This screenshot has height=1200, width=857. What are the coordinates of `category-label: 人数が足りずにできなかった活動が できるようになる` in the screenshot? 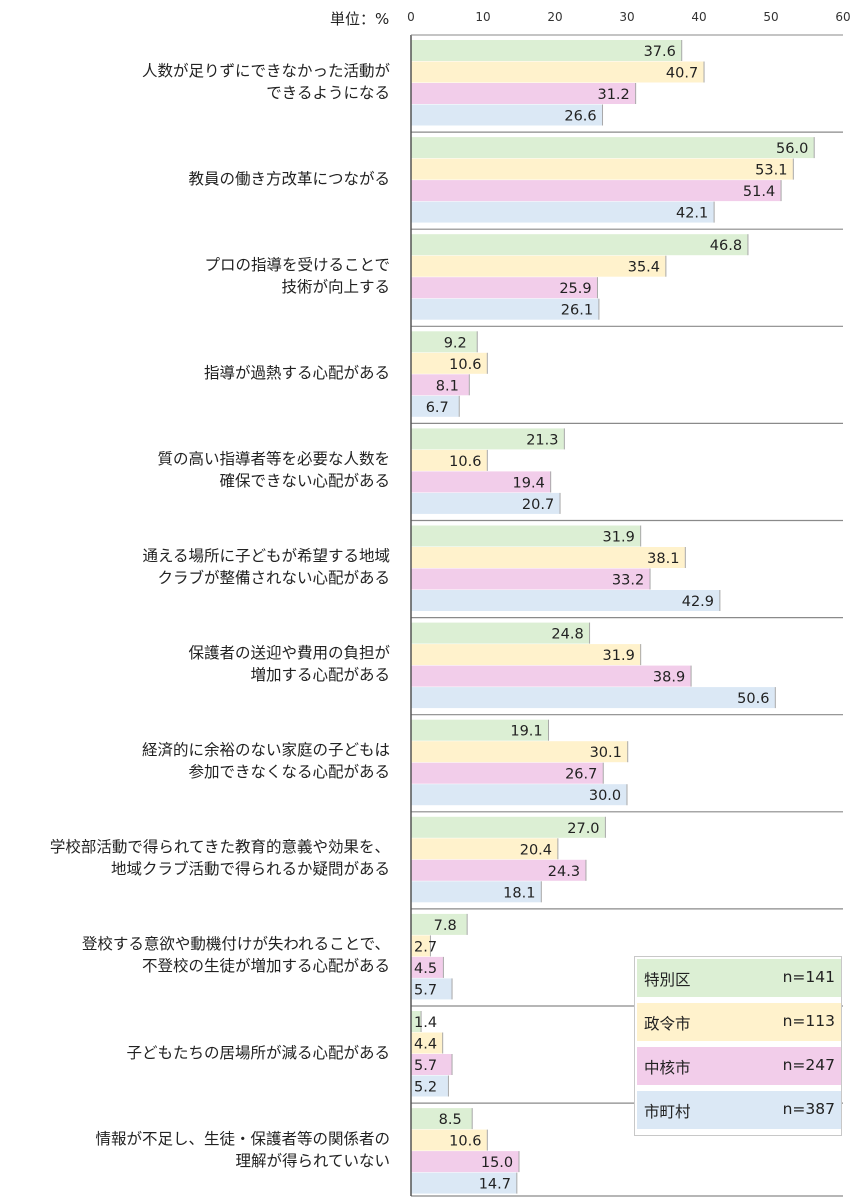 It's located at (195, 82).